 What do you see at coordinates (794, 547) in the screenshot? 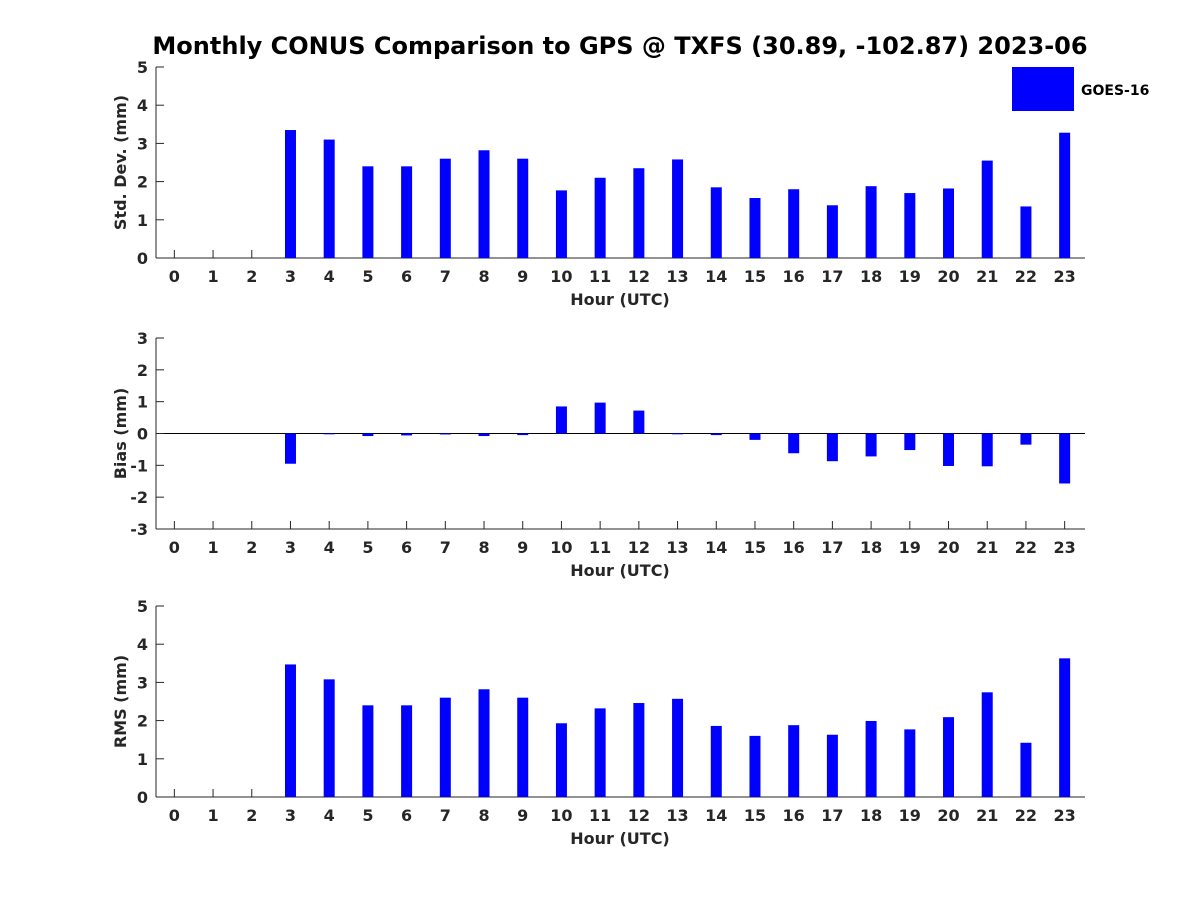
I see `x-tick-label: 16` at bounding box center [794, 547].